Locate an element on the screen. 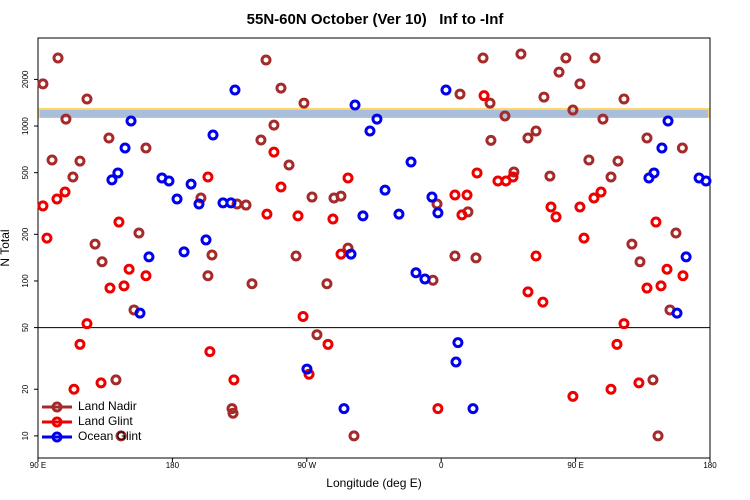 Image resolution: width=750 pixels, height=500 pixels. chart-title: 55N-60N October (Ver 10) Inf to -Inf is located at coordinates (376, 19).